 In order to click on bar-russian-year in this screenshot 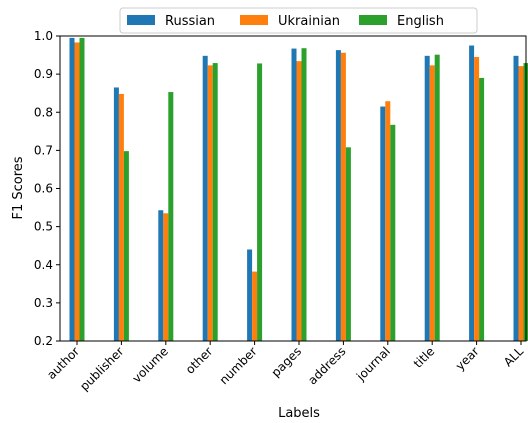, I will do `click(472, 193)`.